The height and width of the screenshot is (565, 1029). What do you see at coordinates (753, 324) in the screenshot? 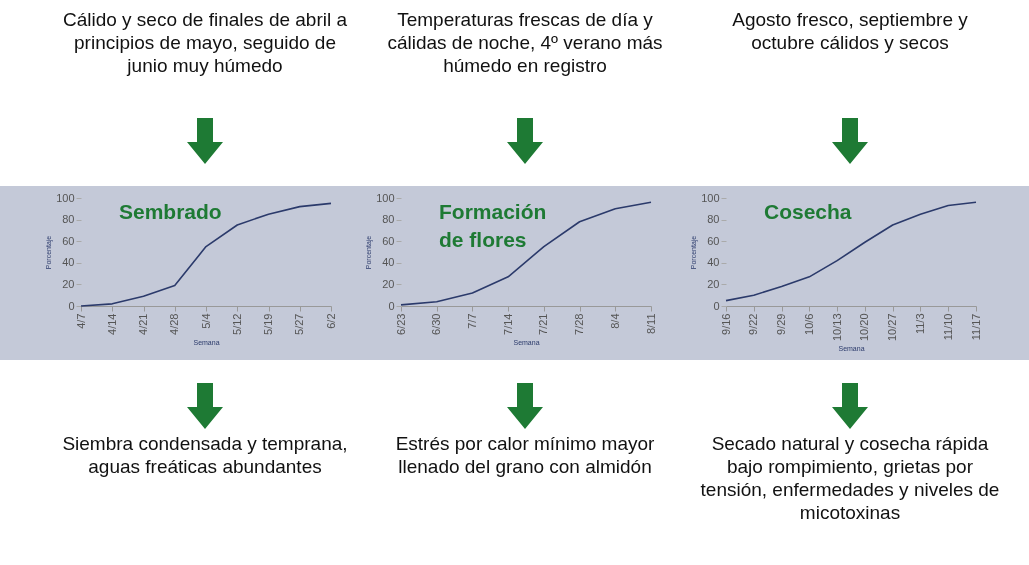
I see `x-tick-label: 9/22` at bounding box center [753, 324].